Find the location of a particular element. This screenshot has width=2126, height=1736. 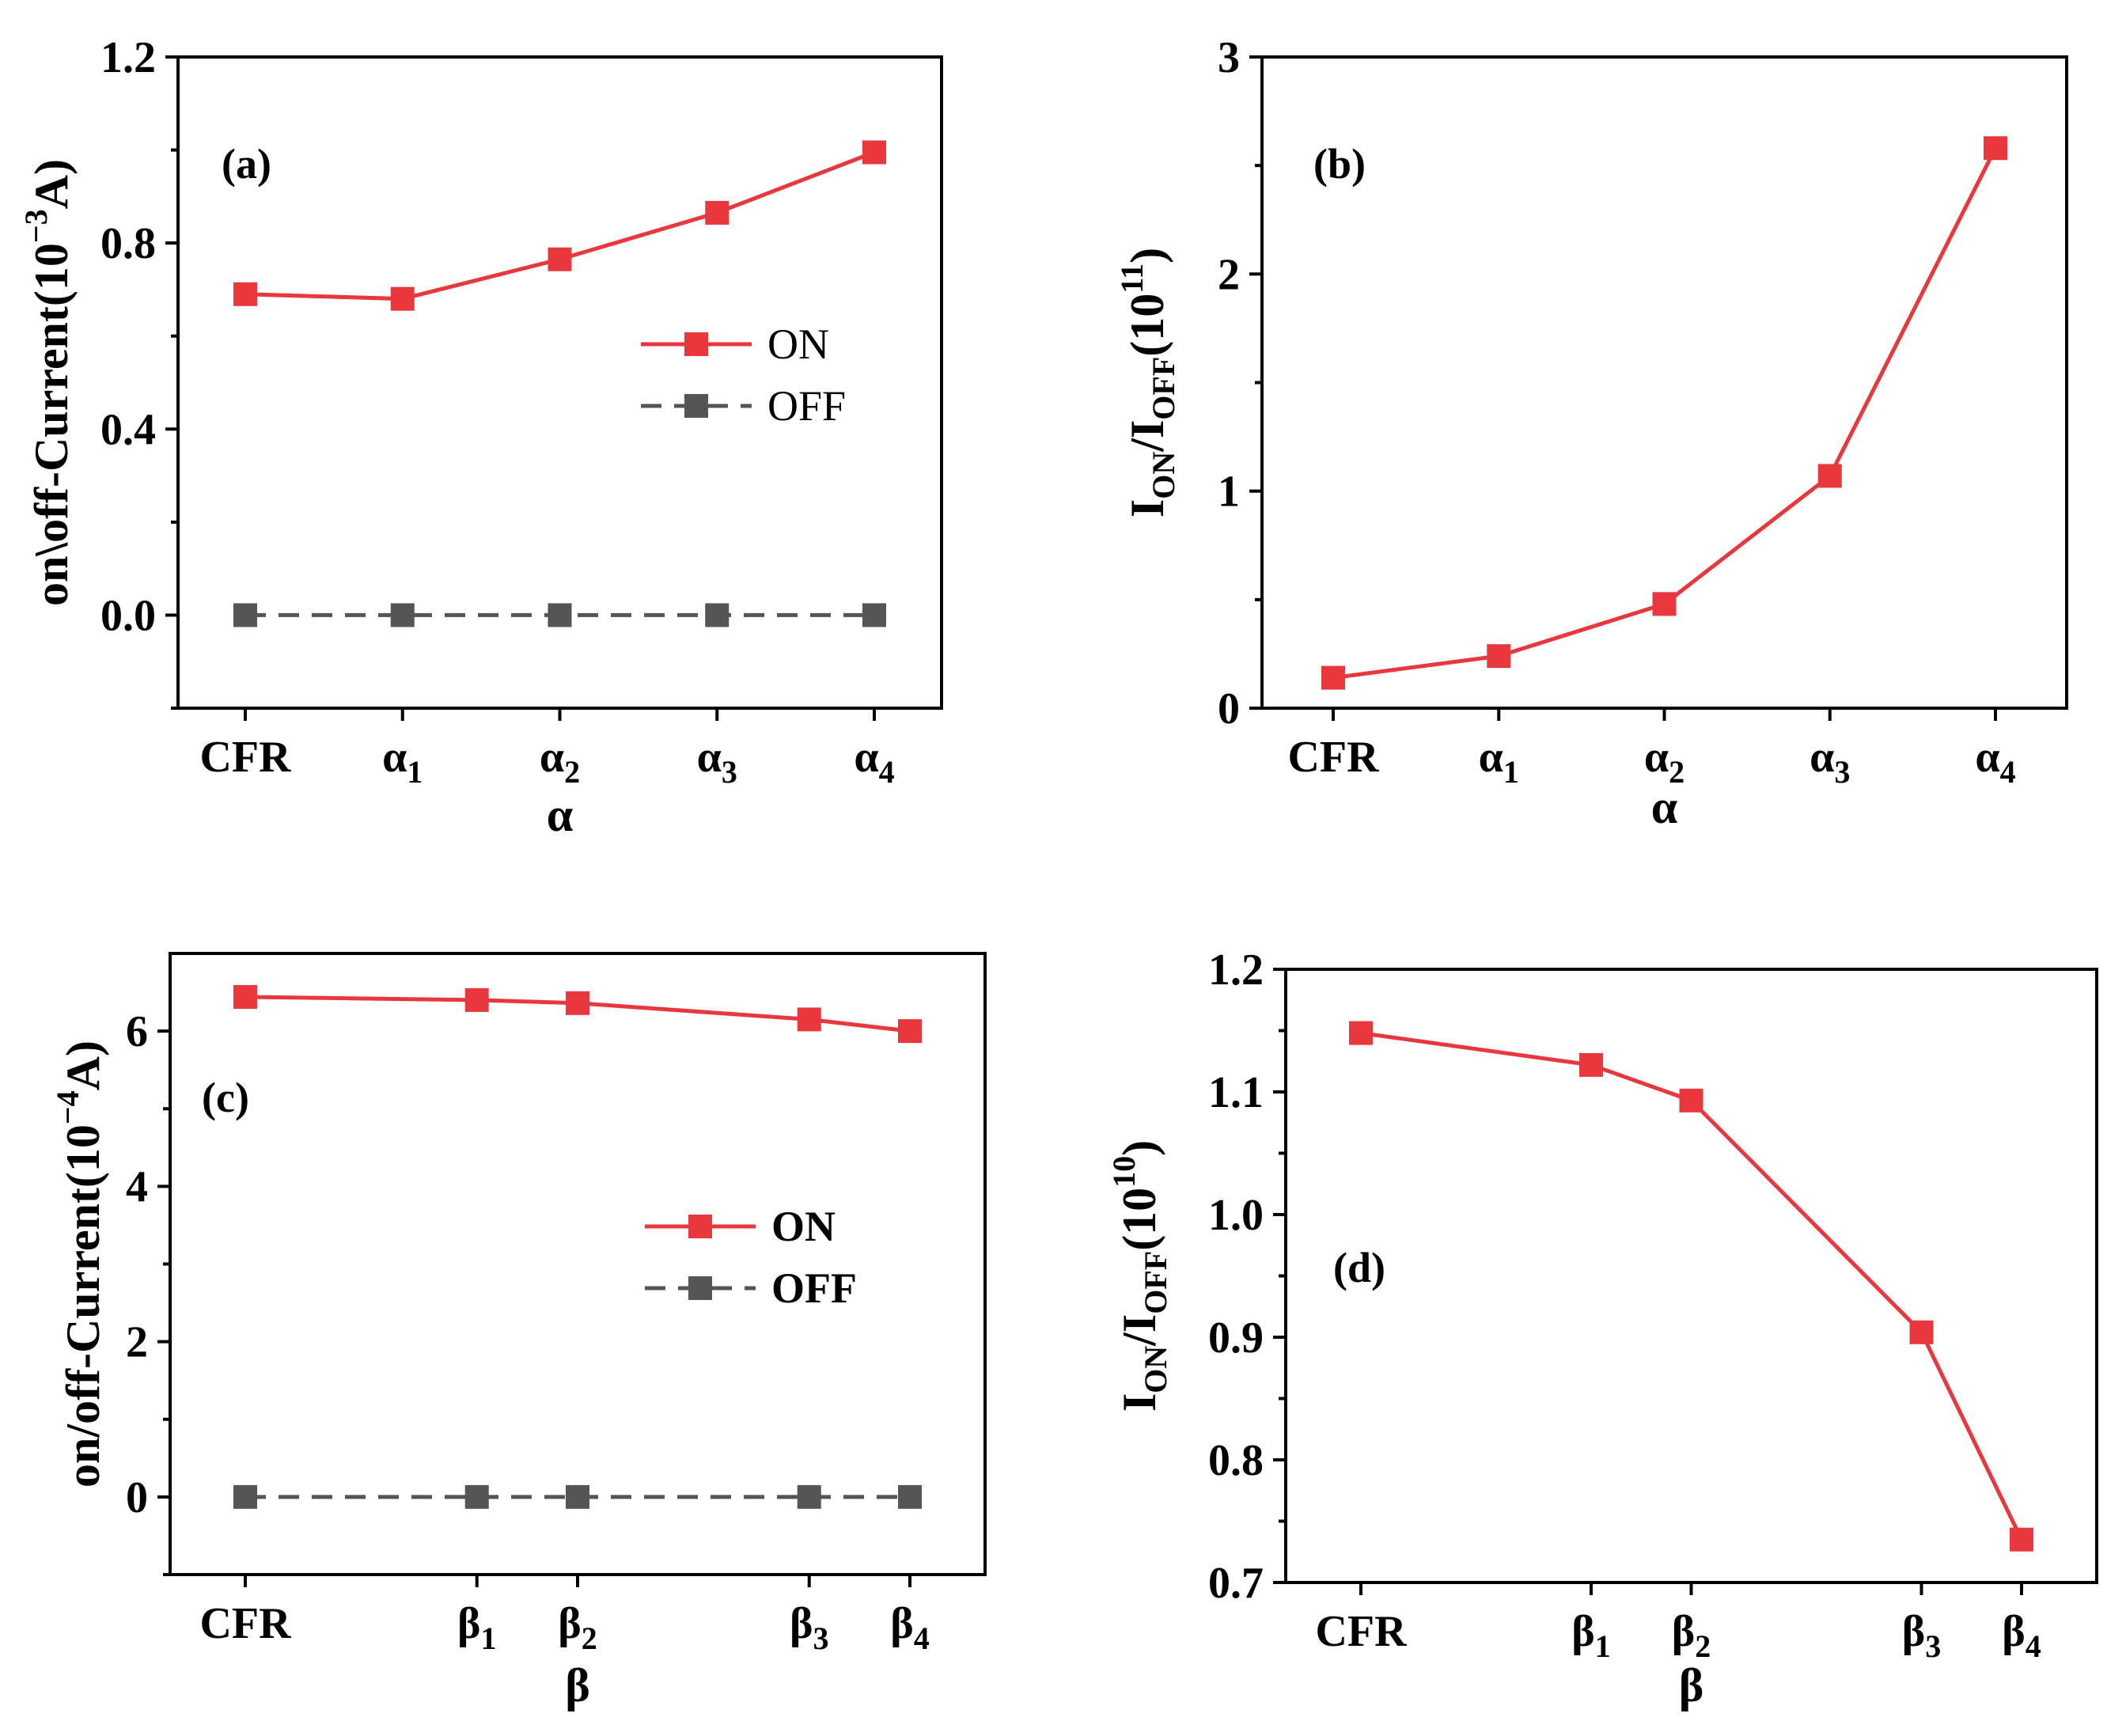

y-tick-label: 6 is located at coordinates (137, 1031).